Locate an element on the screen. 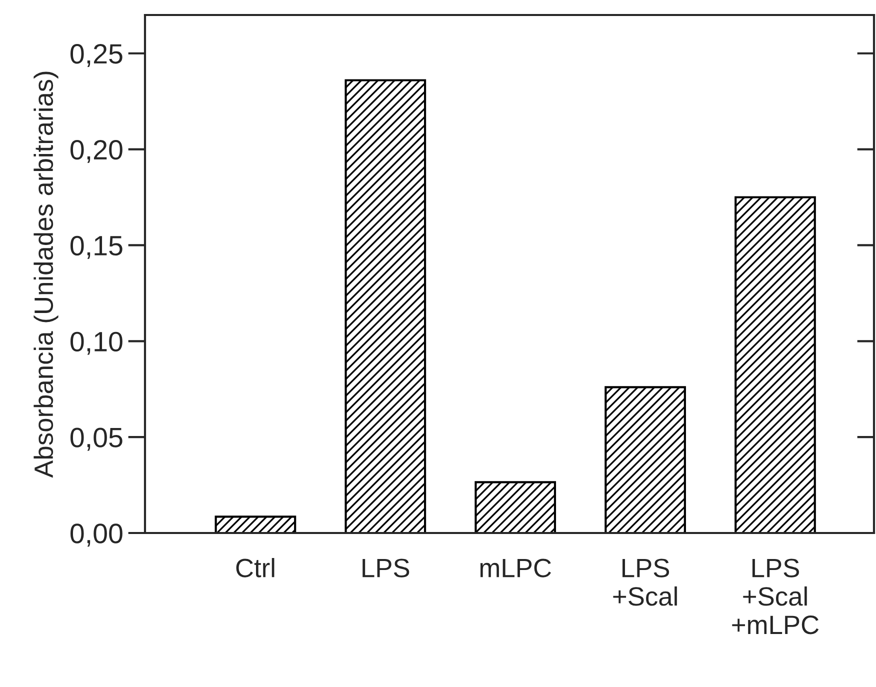 This screenshot has width=876, height=687. x-tick-label: LPS +Scal is located at coordinates (645, 582).